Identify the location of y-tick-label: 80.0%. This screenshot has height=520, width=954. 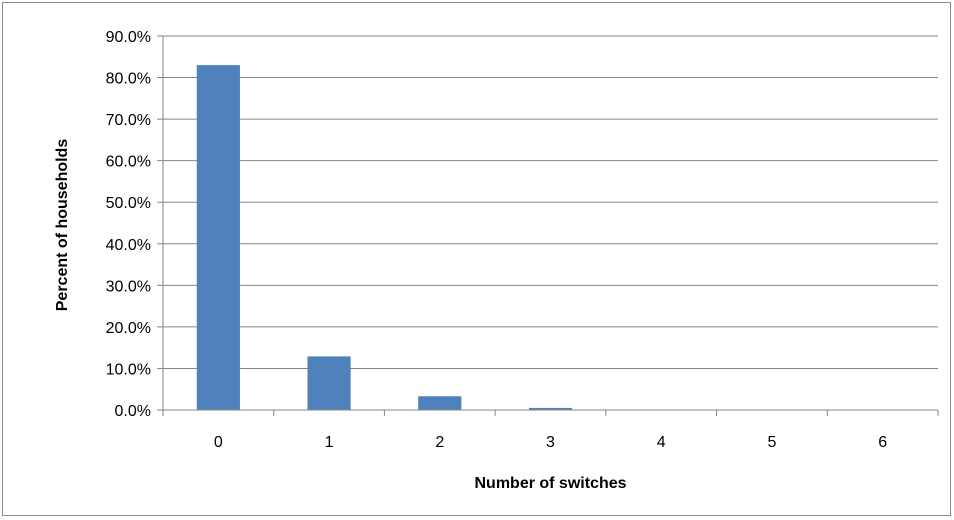
(128, 79).